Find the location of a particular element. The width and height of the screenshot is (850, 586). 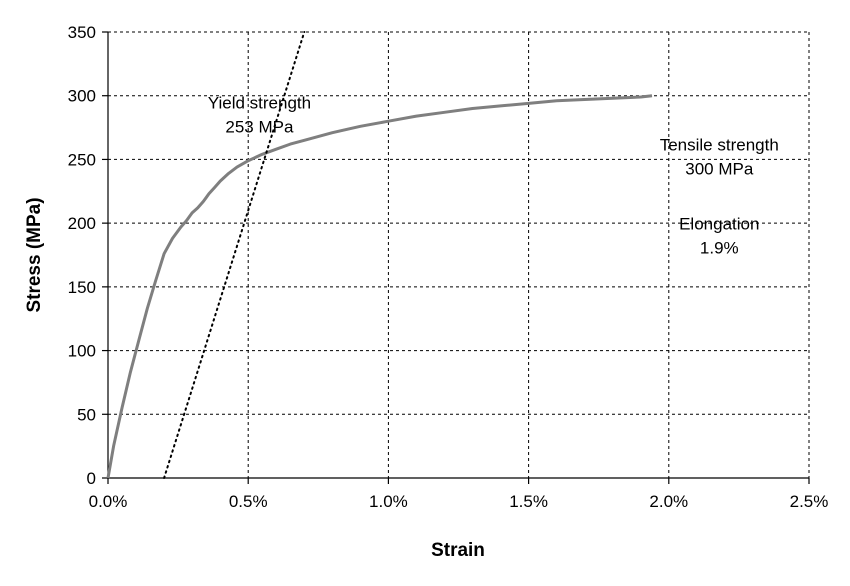

y-tick-label: 150 is located at coordinates (82, 287).